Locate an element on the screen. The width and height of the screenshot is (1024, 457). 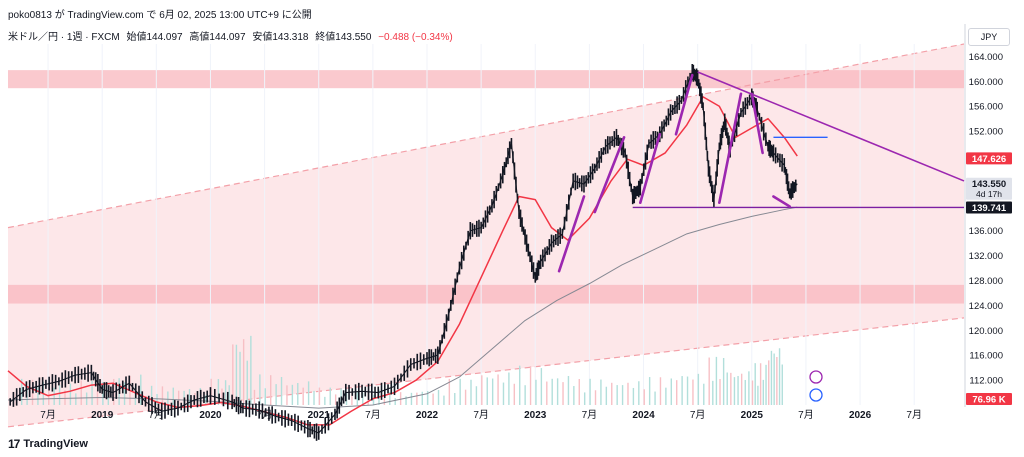
y-tick-label: 160.000 is located at coordinates (986, 82).